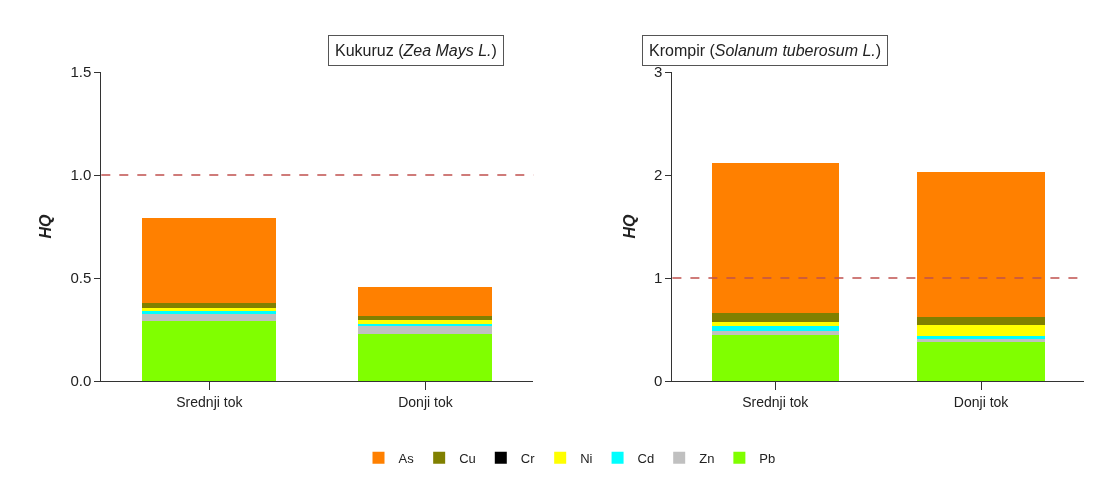  I want to click on chart-title: Krompir (Solanum tuberosum L.), so click(765, 50).